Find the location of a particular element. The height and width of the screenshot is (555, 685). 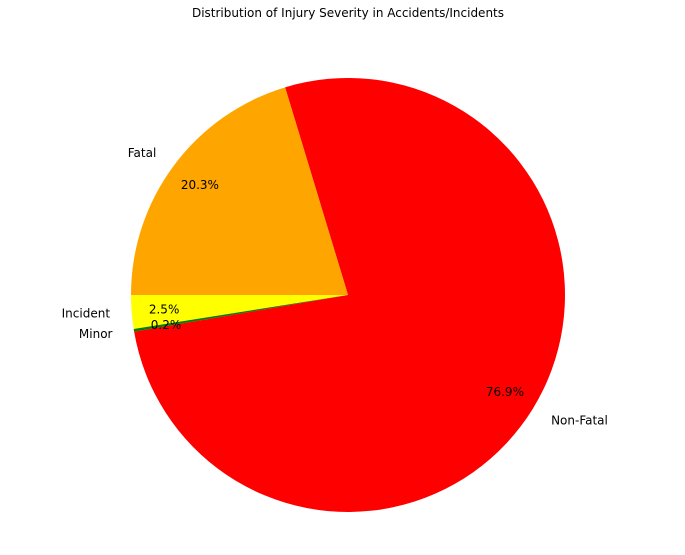

slice-label-non-fatal: Non-Fatal is located at coordinates (579, 420).